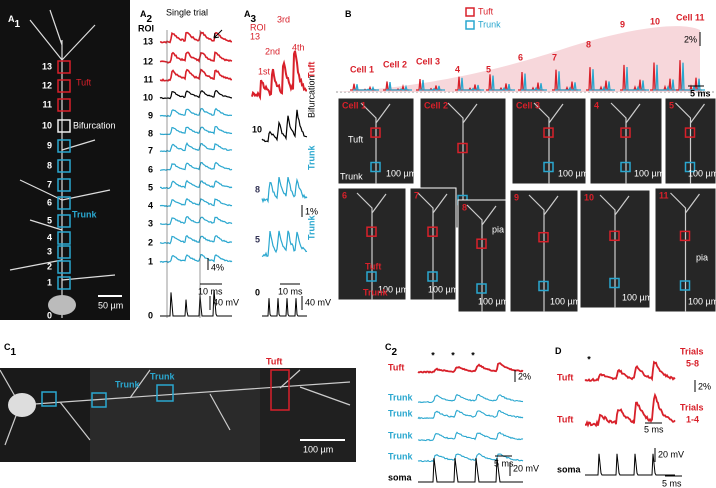 The image size is (716, 488). I want to click on label: Bifurcation, so click(311, 96).